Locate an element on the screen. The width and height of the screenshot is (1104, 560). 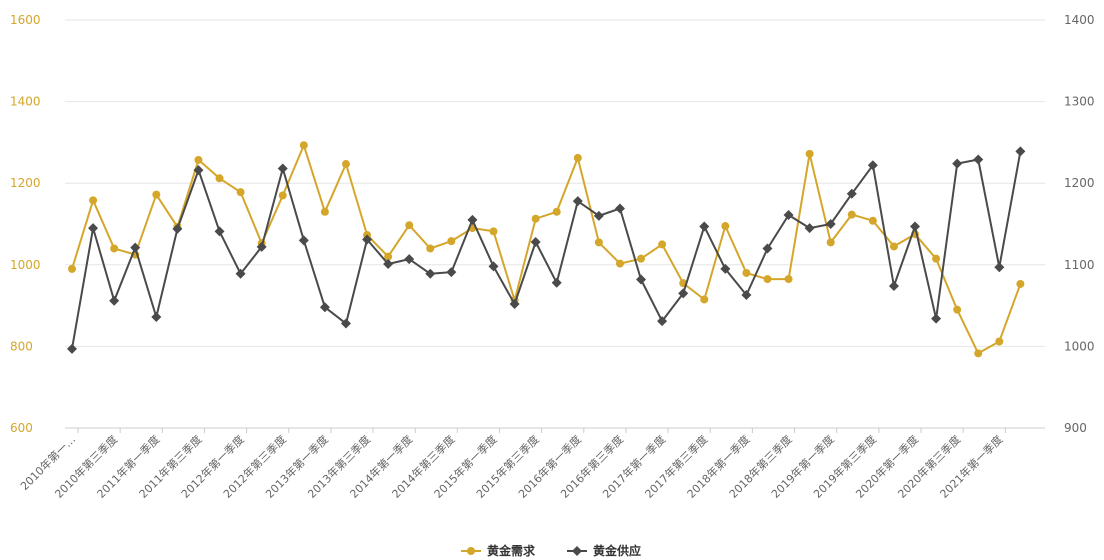
left-tick-label: 1000 is located at coordinates (25, 265).